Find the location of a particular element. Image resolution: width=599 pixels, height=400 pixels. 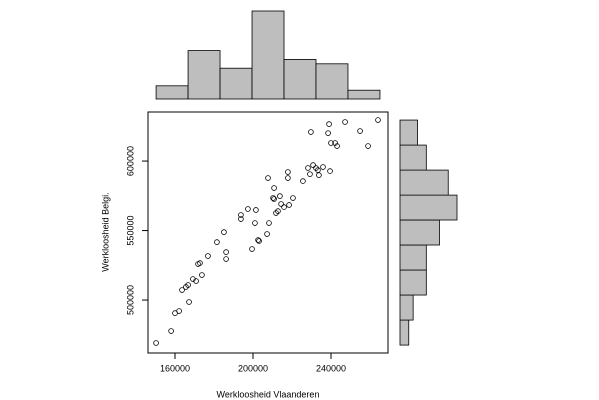

y-tick-label: 600000 is located at coordinates (130, 161).